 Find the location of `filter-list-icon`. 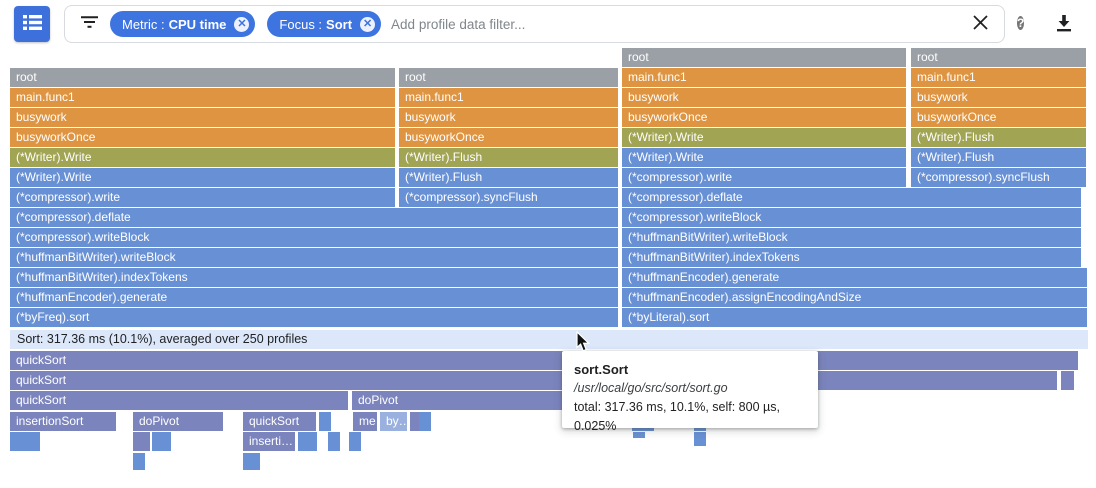

filter-list-icon is located at coordinates (89, 24).